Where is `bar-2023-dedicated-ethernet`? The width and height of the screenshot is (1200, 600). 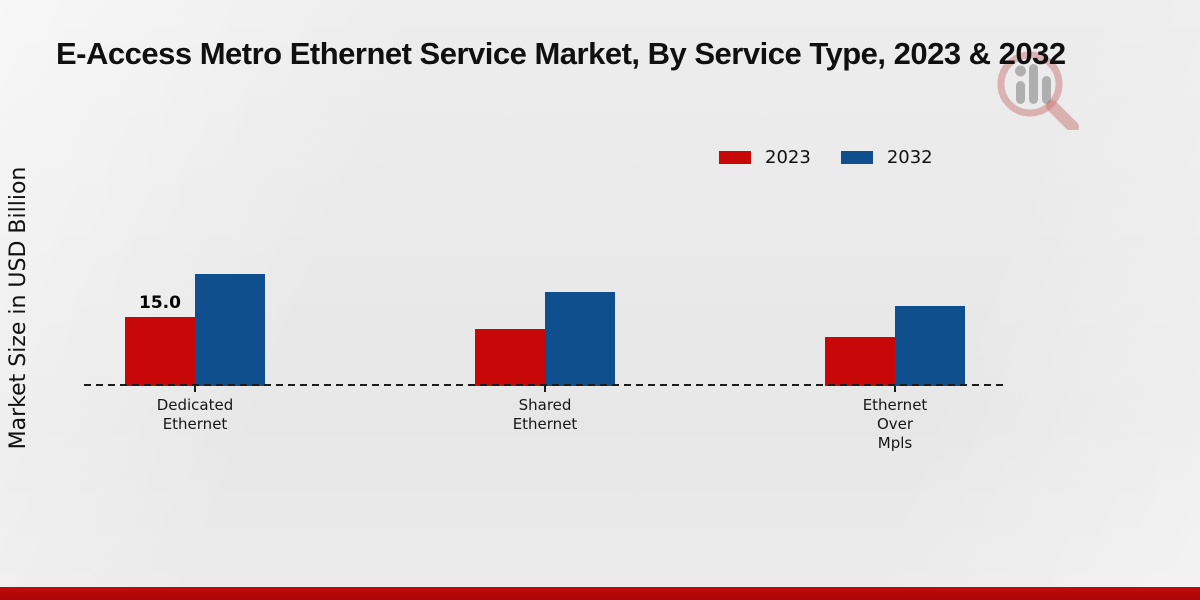 bar-2023-dedicated-ethernet is located at coordinates (160, 351).